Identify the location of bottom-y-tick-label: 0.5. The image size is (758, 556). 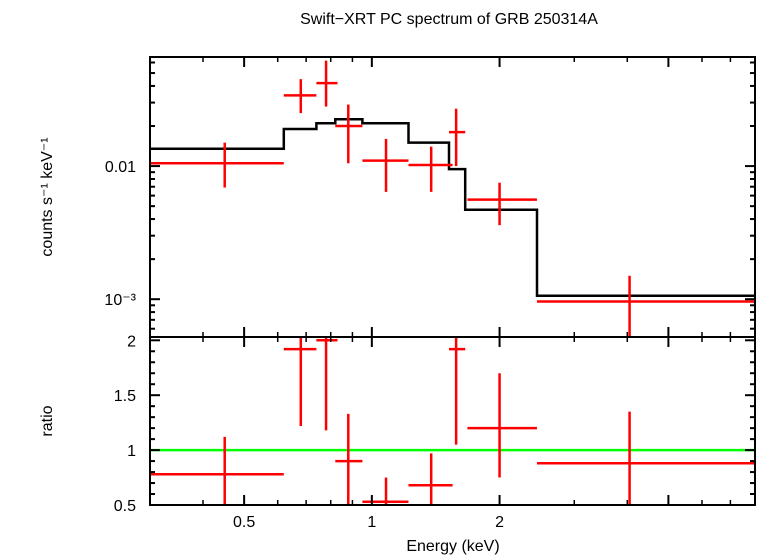
(125, 506).